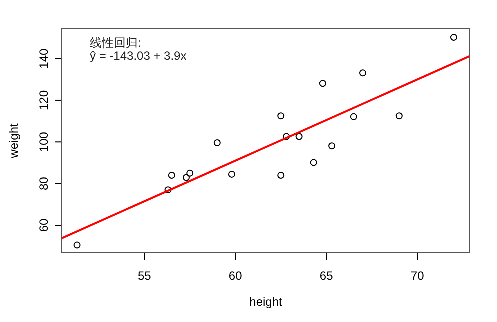  What do you see at coordinates (327, 276) in the screenshot?
I see `x-tick-label: 65` at bounding box center [327, 276].